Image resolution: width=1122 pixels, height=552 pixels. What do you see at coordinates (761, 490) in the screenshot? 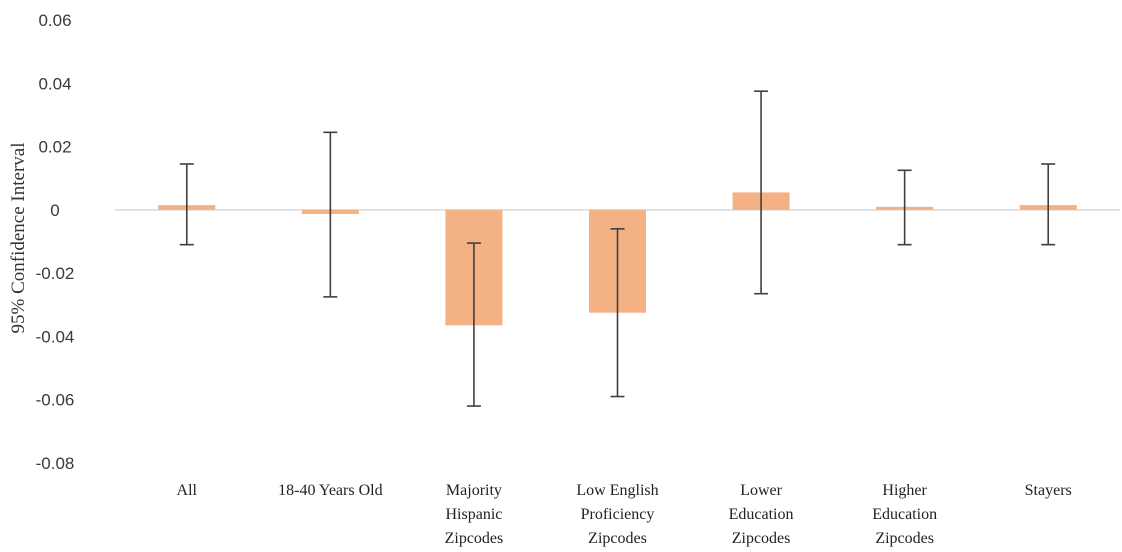
I see `x-tick-label: Lower` at bounding box center [761, 490].